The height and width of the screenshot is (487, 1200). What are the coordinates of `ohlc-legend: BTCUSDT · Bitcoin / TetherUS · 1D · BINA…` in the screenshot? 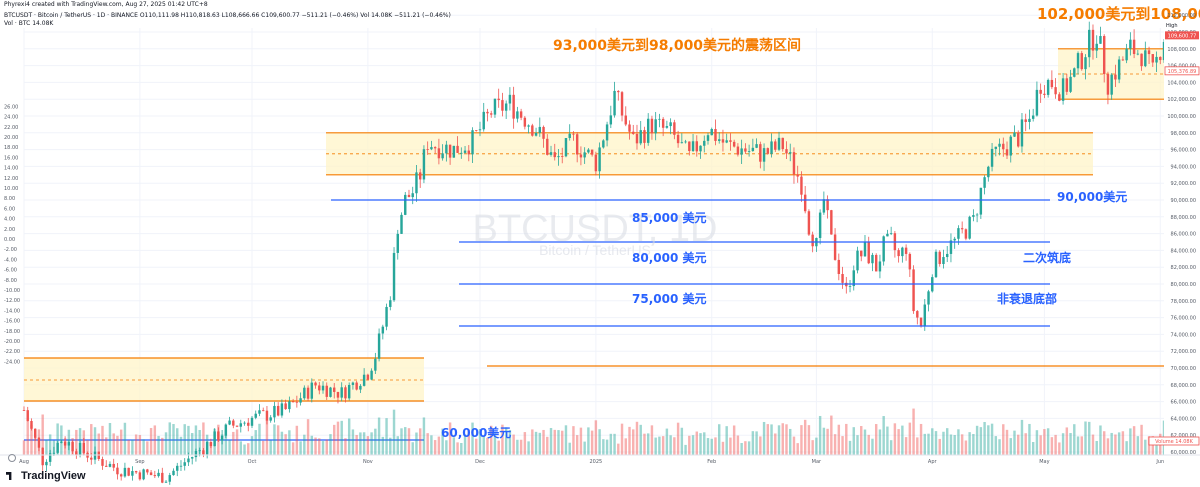 It's located at (227, 15).